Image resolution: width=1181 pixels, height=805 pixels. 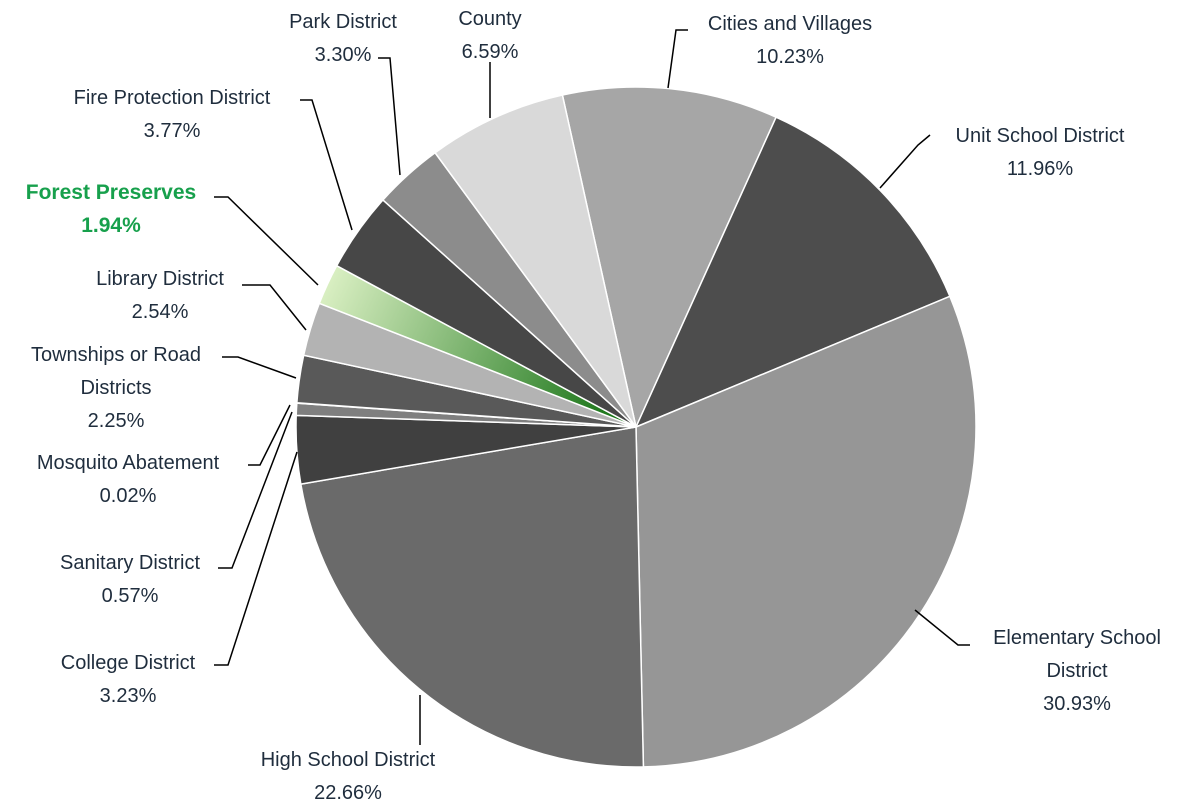 What do you see at coordinates (128, 680) in the screenshot?
I see `slice-label: College District 3.23%` at bounding box center [128, 680].